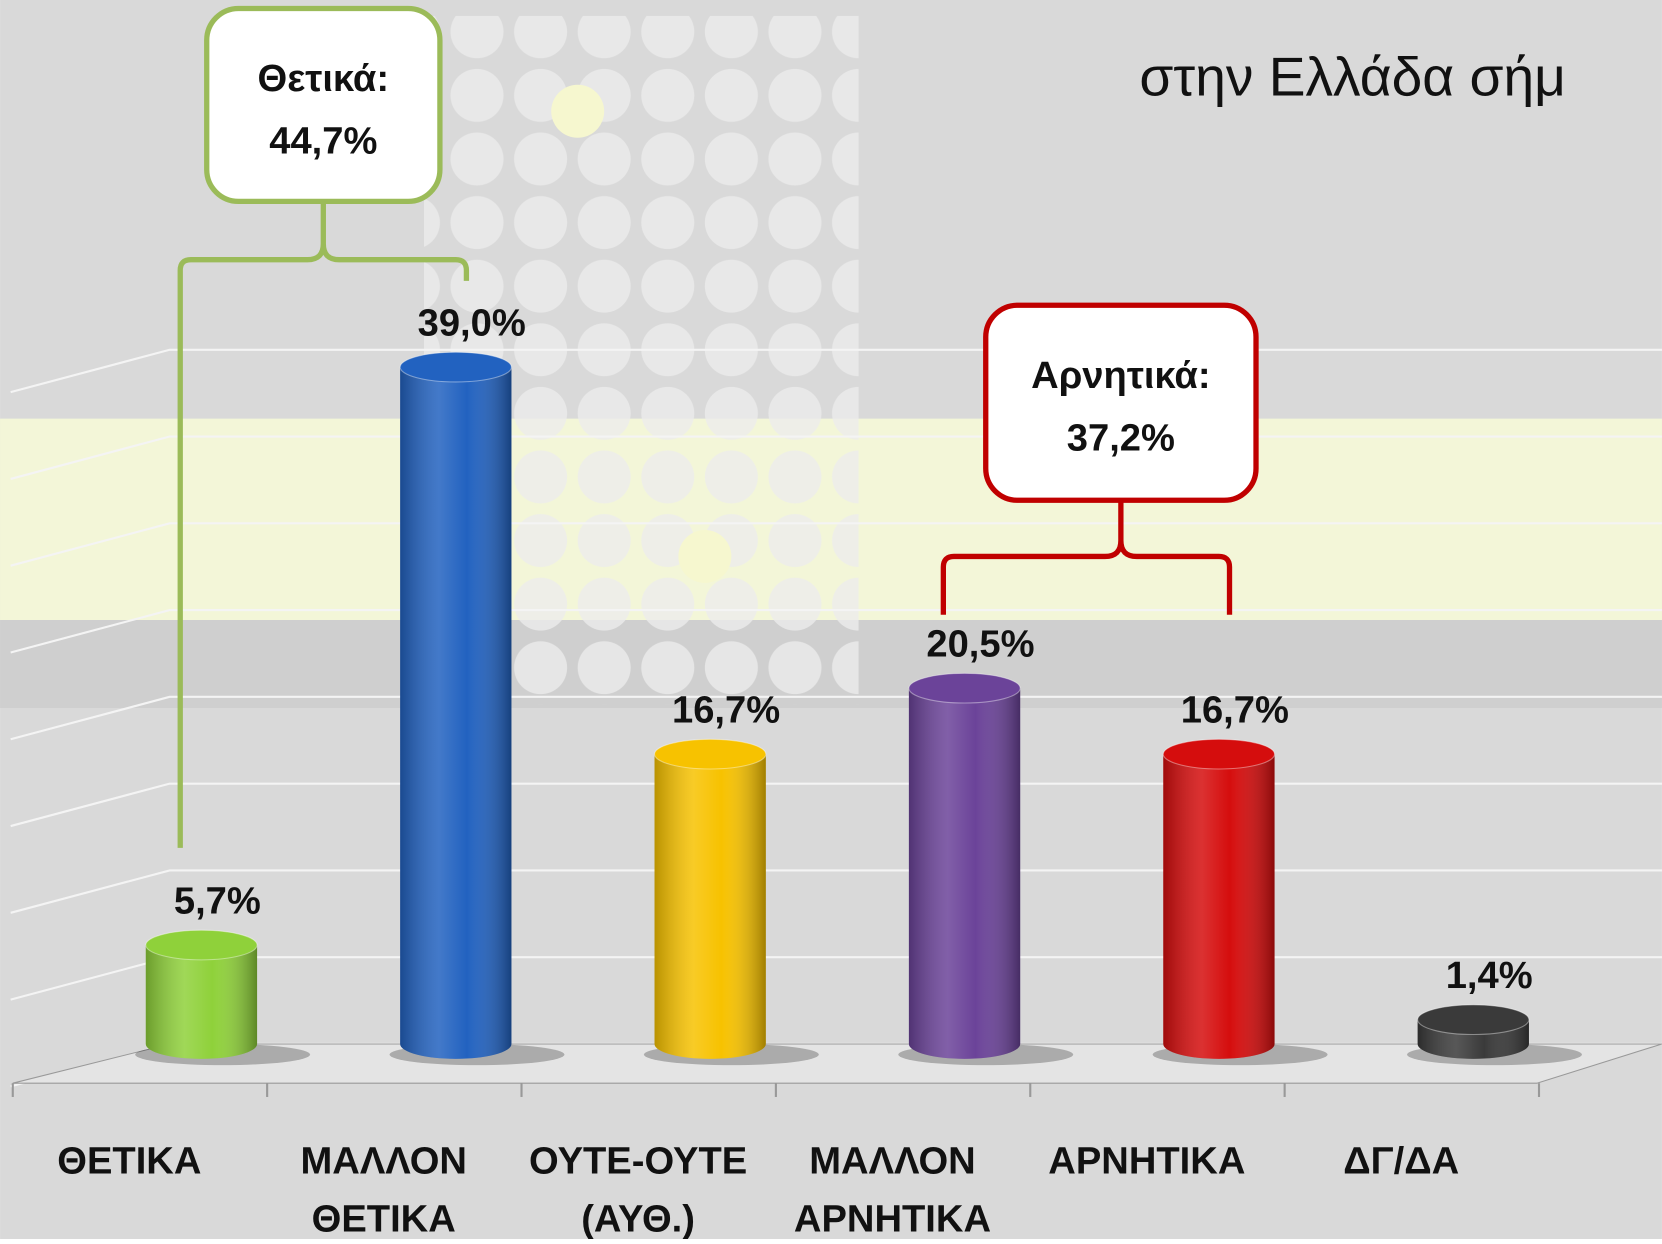 This screenshot has width=1662, height=1244. What do you see at coordinates (323, 141) in the screenshot?
I see `callout-value: 44,7%` at bounding box center [323, 141].